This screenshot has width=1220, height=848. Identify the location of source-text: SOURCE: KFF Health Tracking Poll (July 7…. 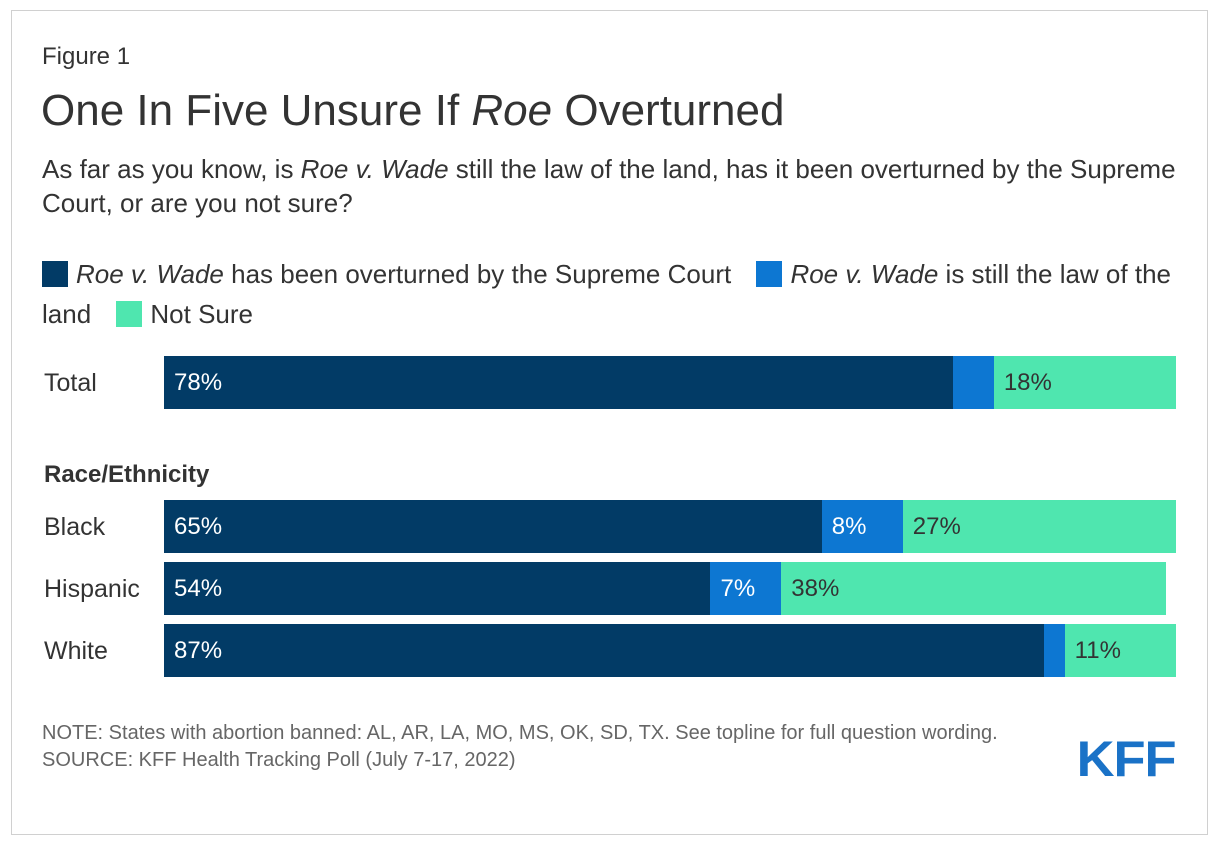
(279, 760).